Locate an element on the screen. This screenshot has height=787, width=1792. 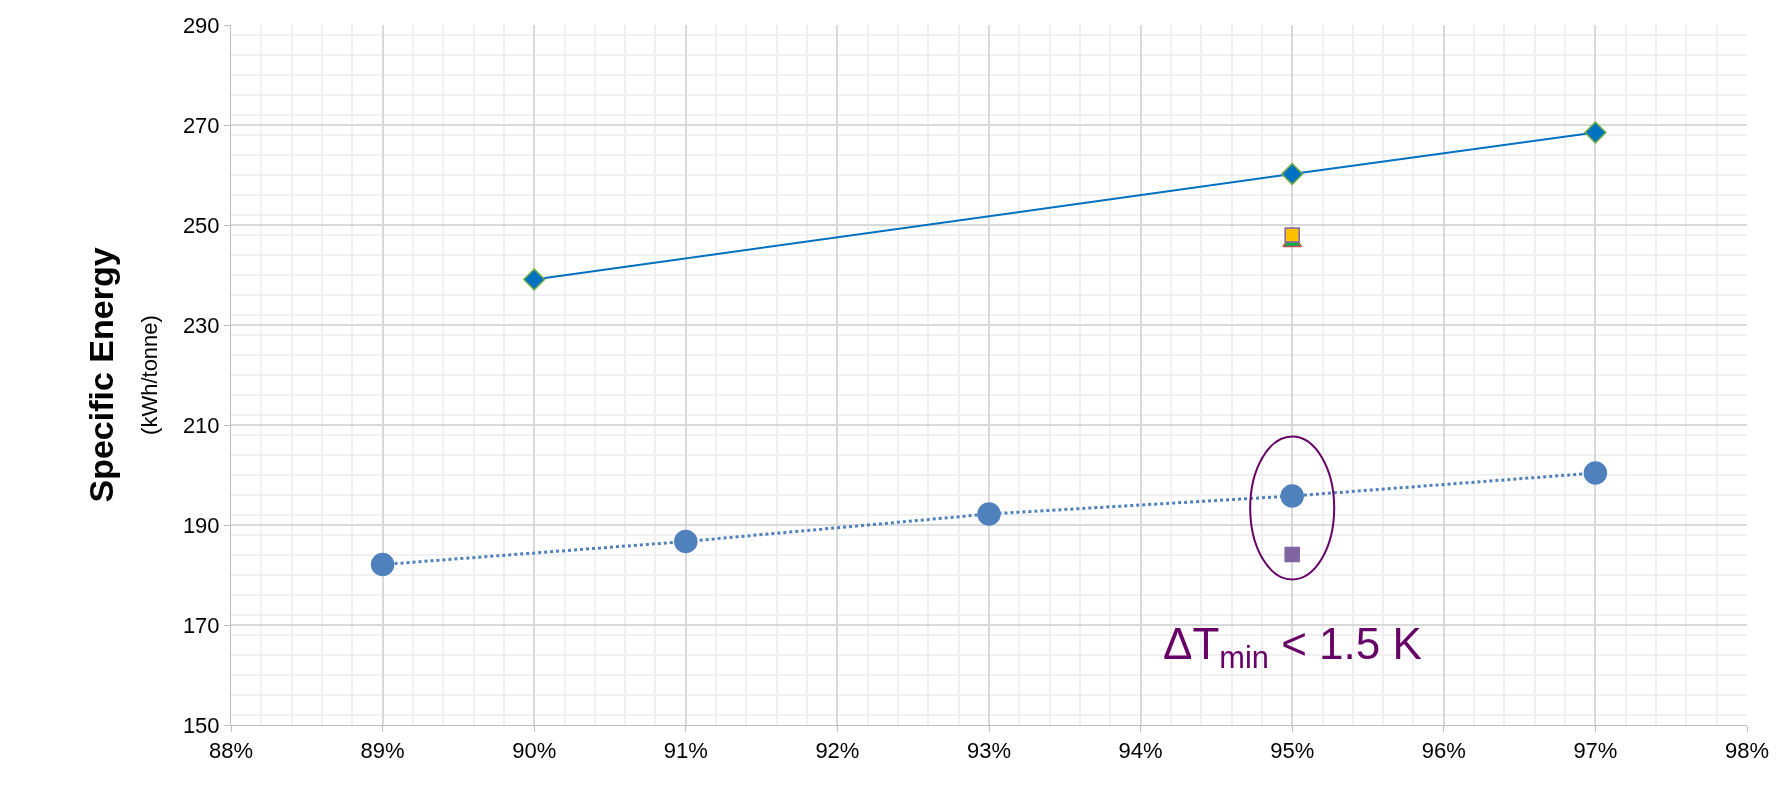
x-tick-label: 95% is located at coordinates (1292, 751).